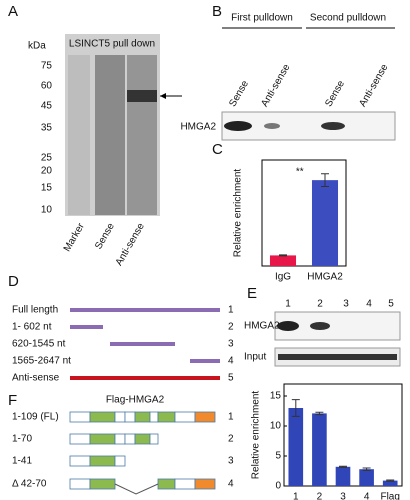 This screenshot has height=500, width=410. I want to click on x-tick-label: 3, so click(343, 496).